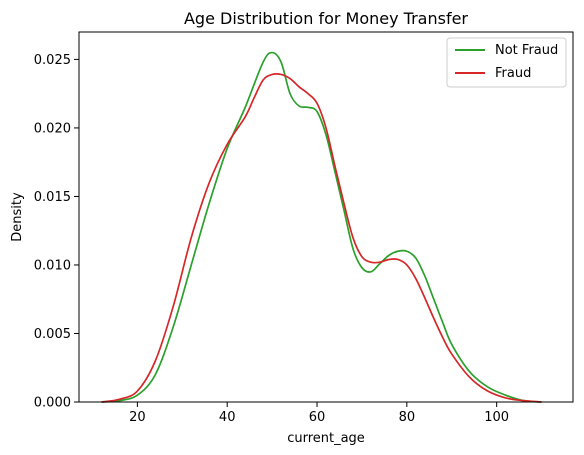 The height and width of the screenshot is (455, 584). Describe the element at coordinates (326, 438) in the screenshot. I see `x-axis-label: current_age` at that location.